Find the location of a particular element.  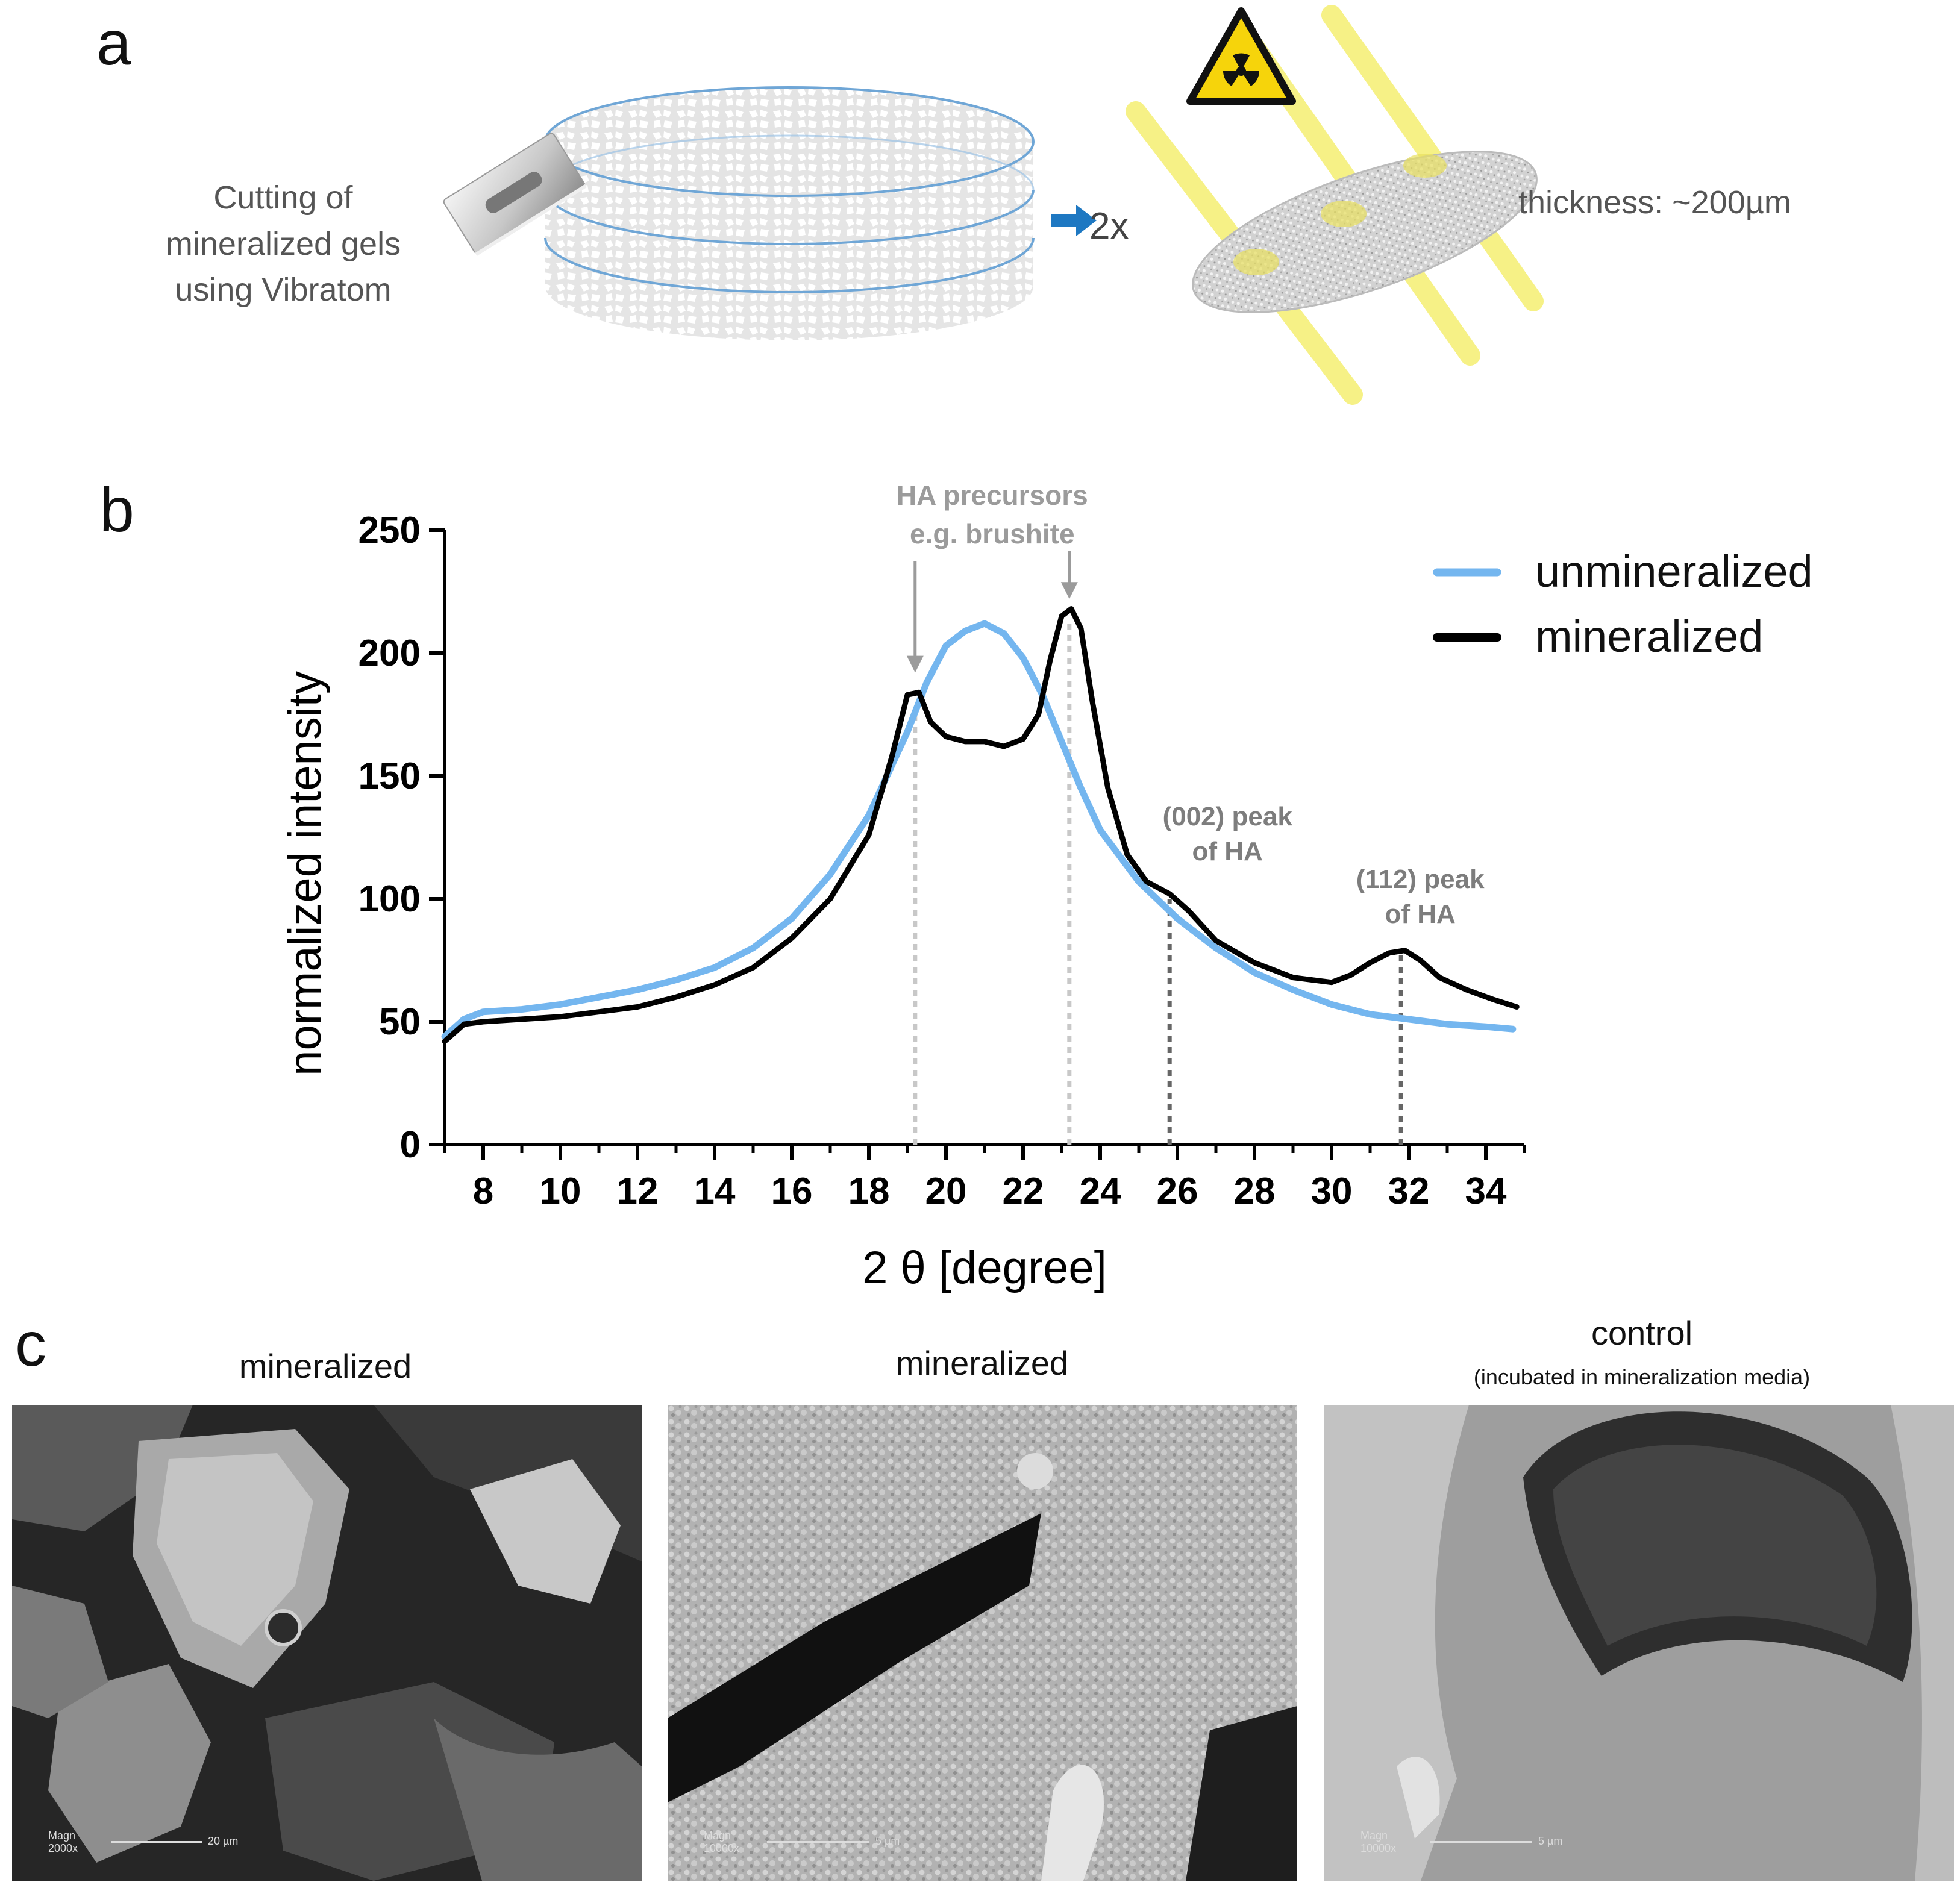

y-tick-label: 200 is located at coordinates (389, 653).